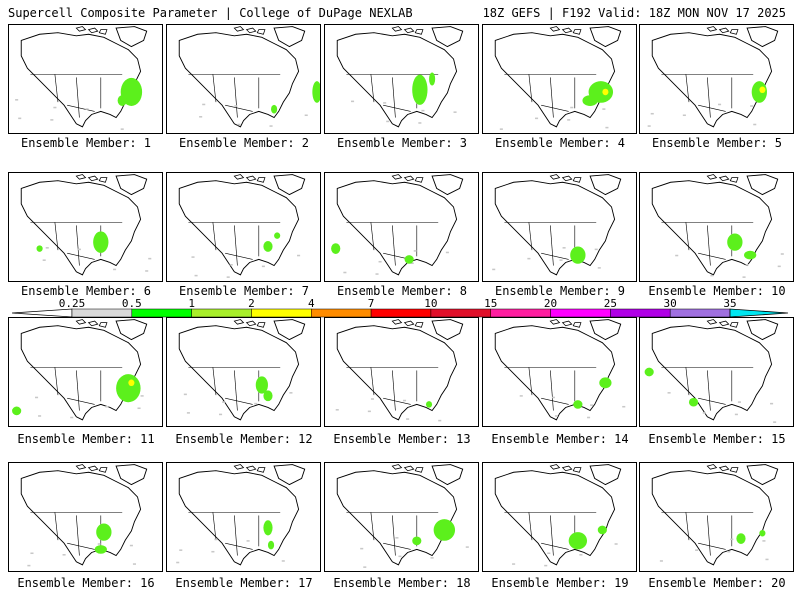 The width and height of the screenshot is (800, 600). I want to click on colorbar-tick-label: 1, so click(191, 304).